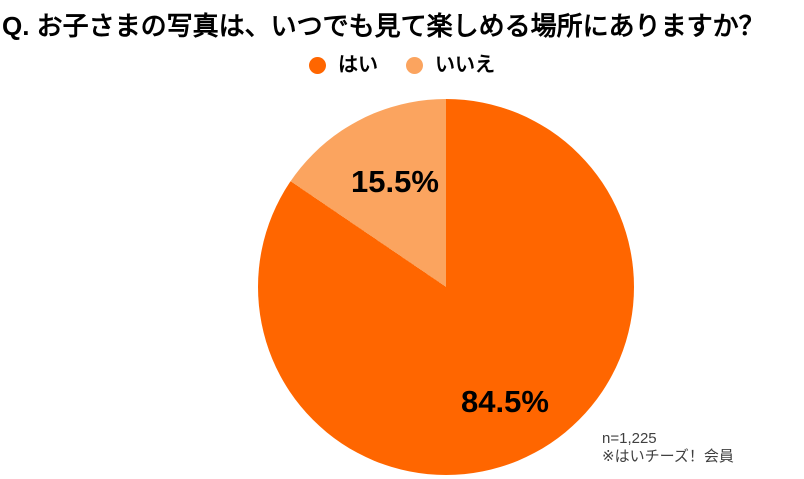 Image resolution: width=804 pixels, height=479 pixels. I want to click on legend-label-no: いいえ, so click(465, 65).